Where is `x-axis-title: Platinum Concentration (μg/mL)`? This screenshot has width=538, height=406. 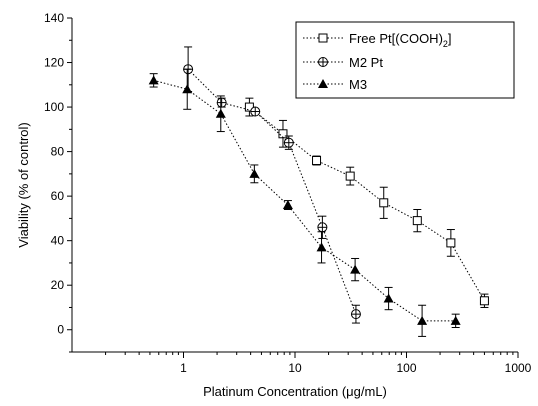
x-axis-title: Platinum Concentration (μg/mL) is located at coordinates (295, 391).